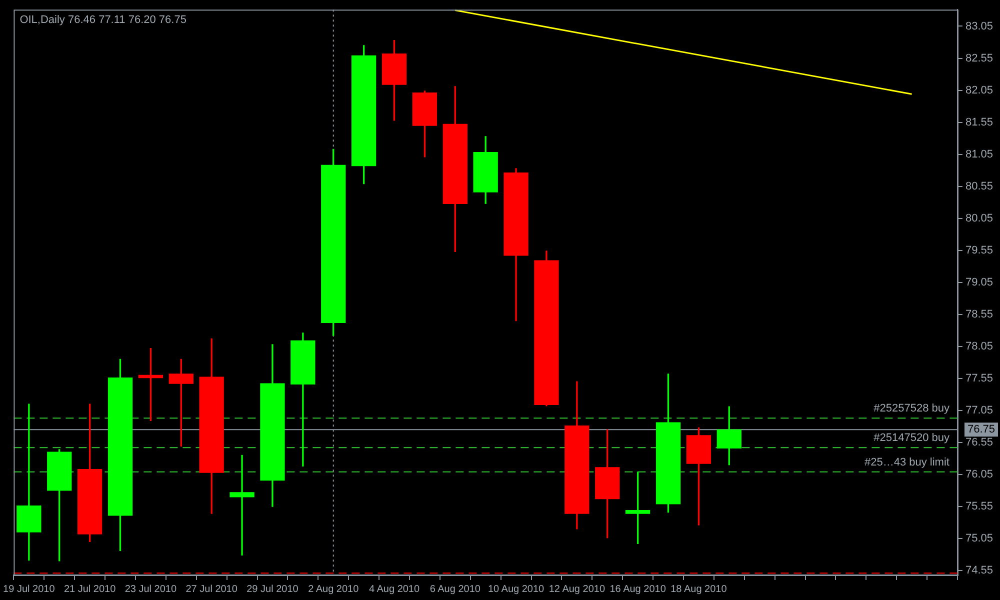  I want to click on x-tick-label: 4 Aug 2010, so click(394, 589).